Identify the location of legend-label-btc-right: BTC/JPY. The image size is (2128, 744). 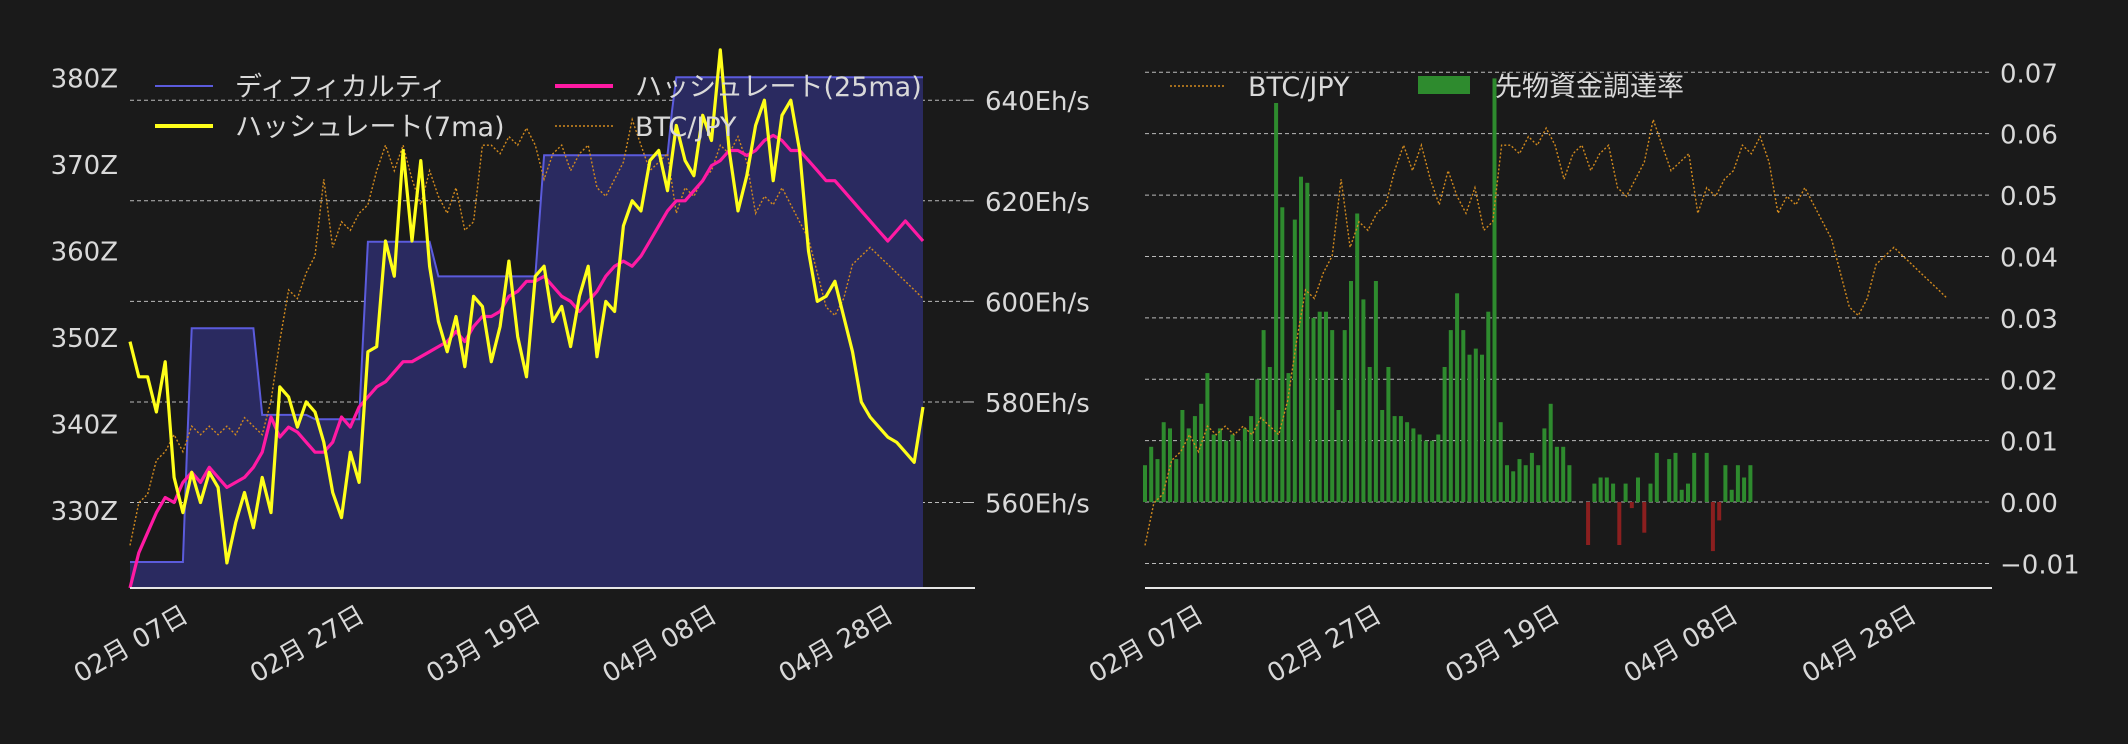
(1299, 87).